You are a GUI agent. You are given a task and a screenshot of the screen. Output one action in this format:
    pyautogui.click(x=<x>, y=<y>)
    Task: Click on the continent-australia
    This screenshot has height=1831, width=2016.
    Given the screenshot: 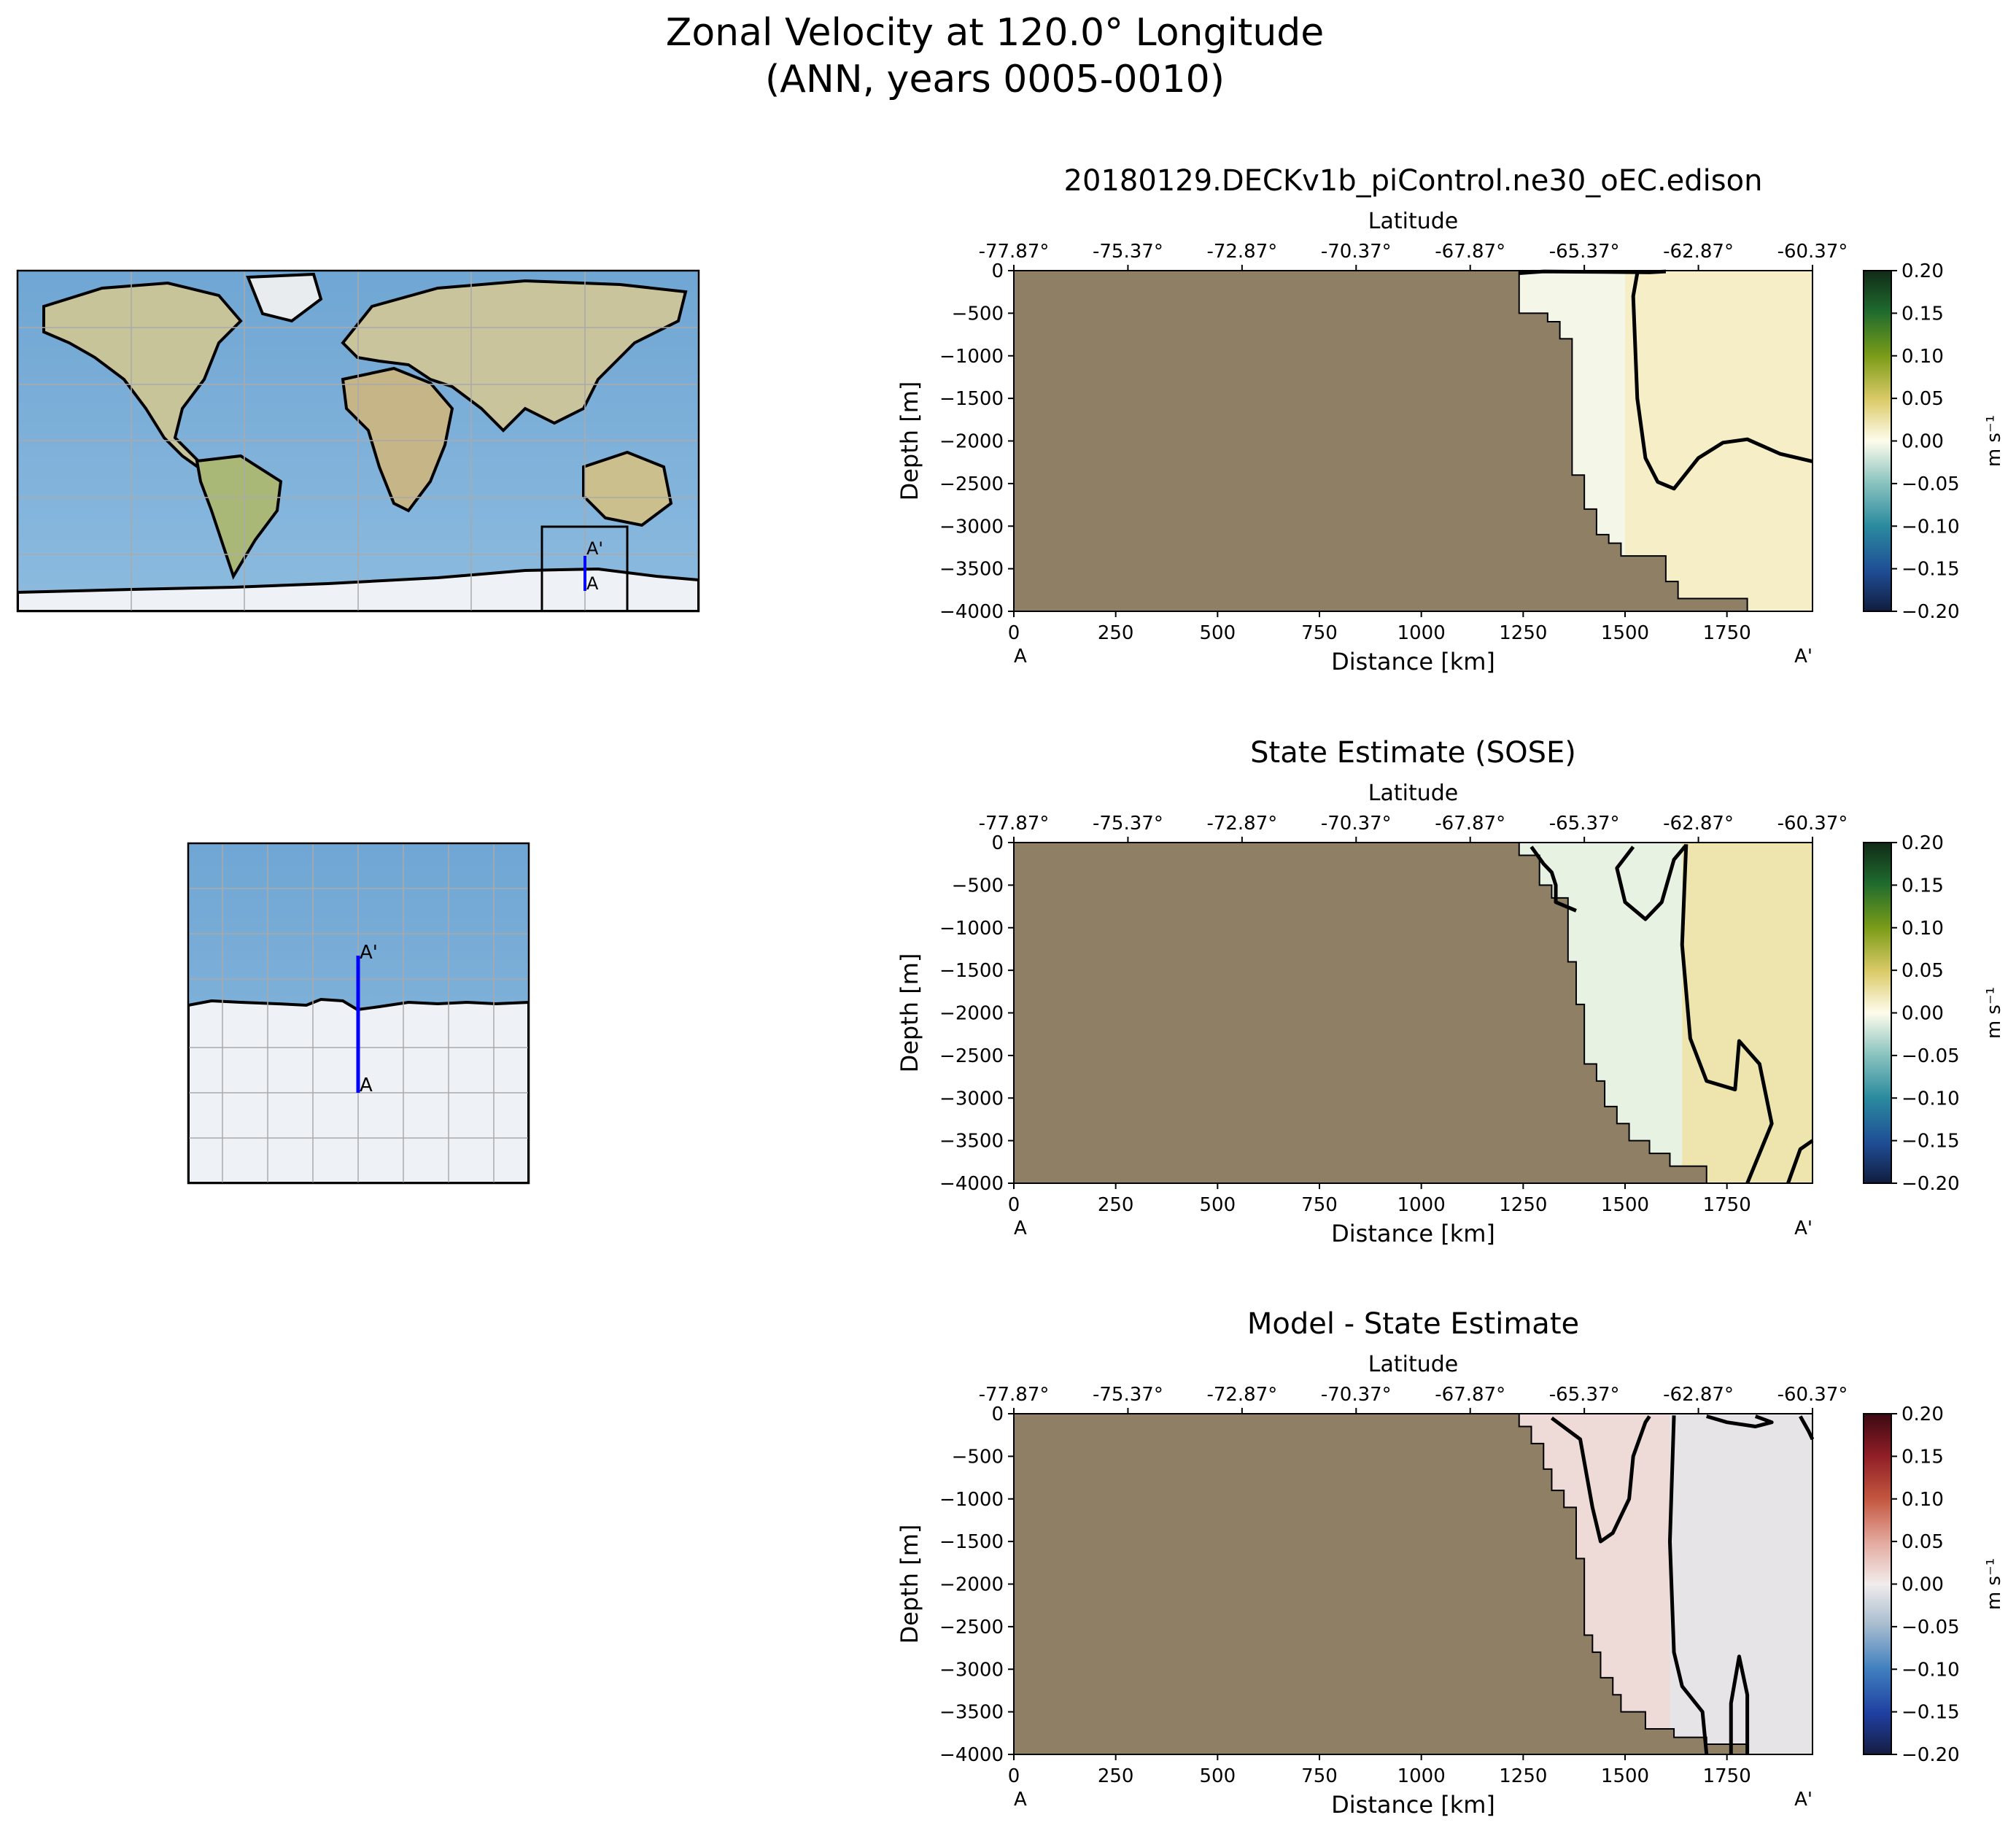 What is the action you would take?
    pyautogui.click(x=627, y=488)
    